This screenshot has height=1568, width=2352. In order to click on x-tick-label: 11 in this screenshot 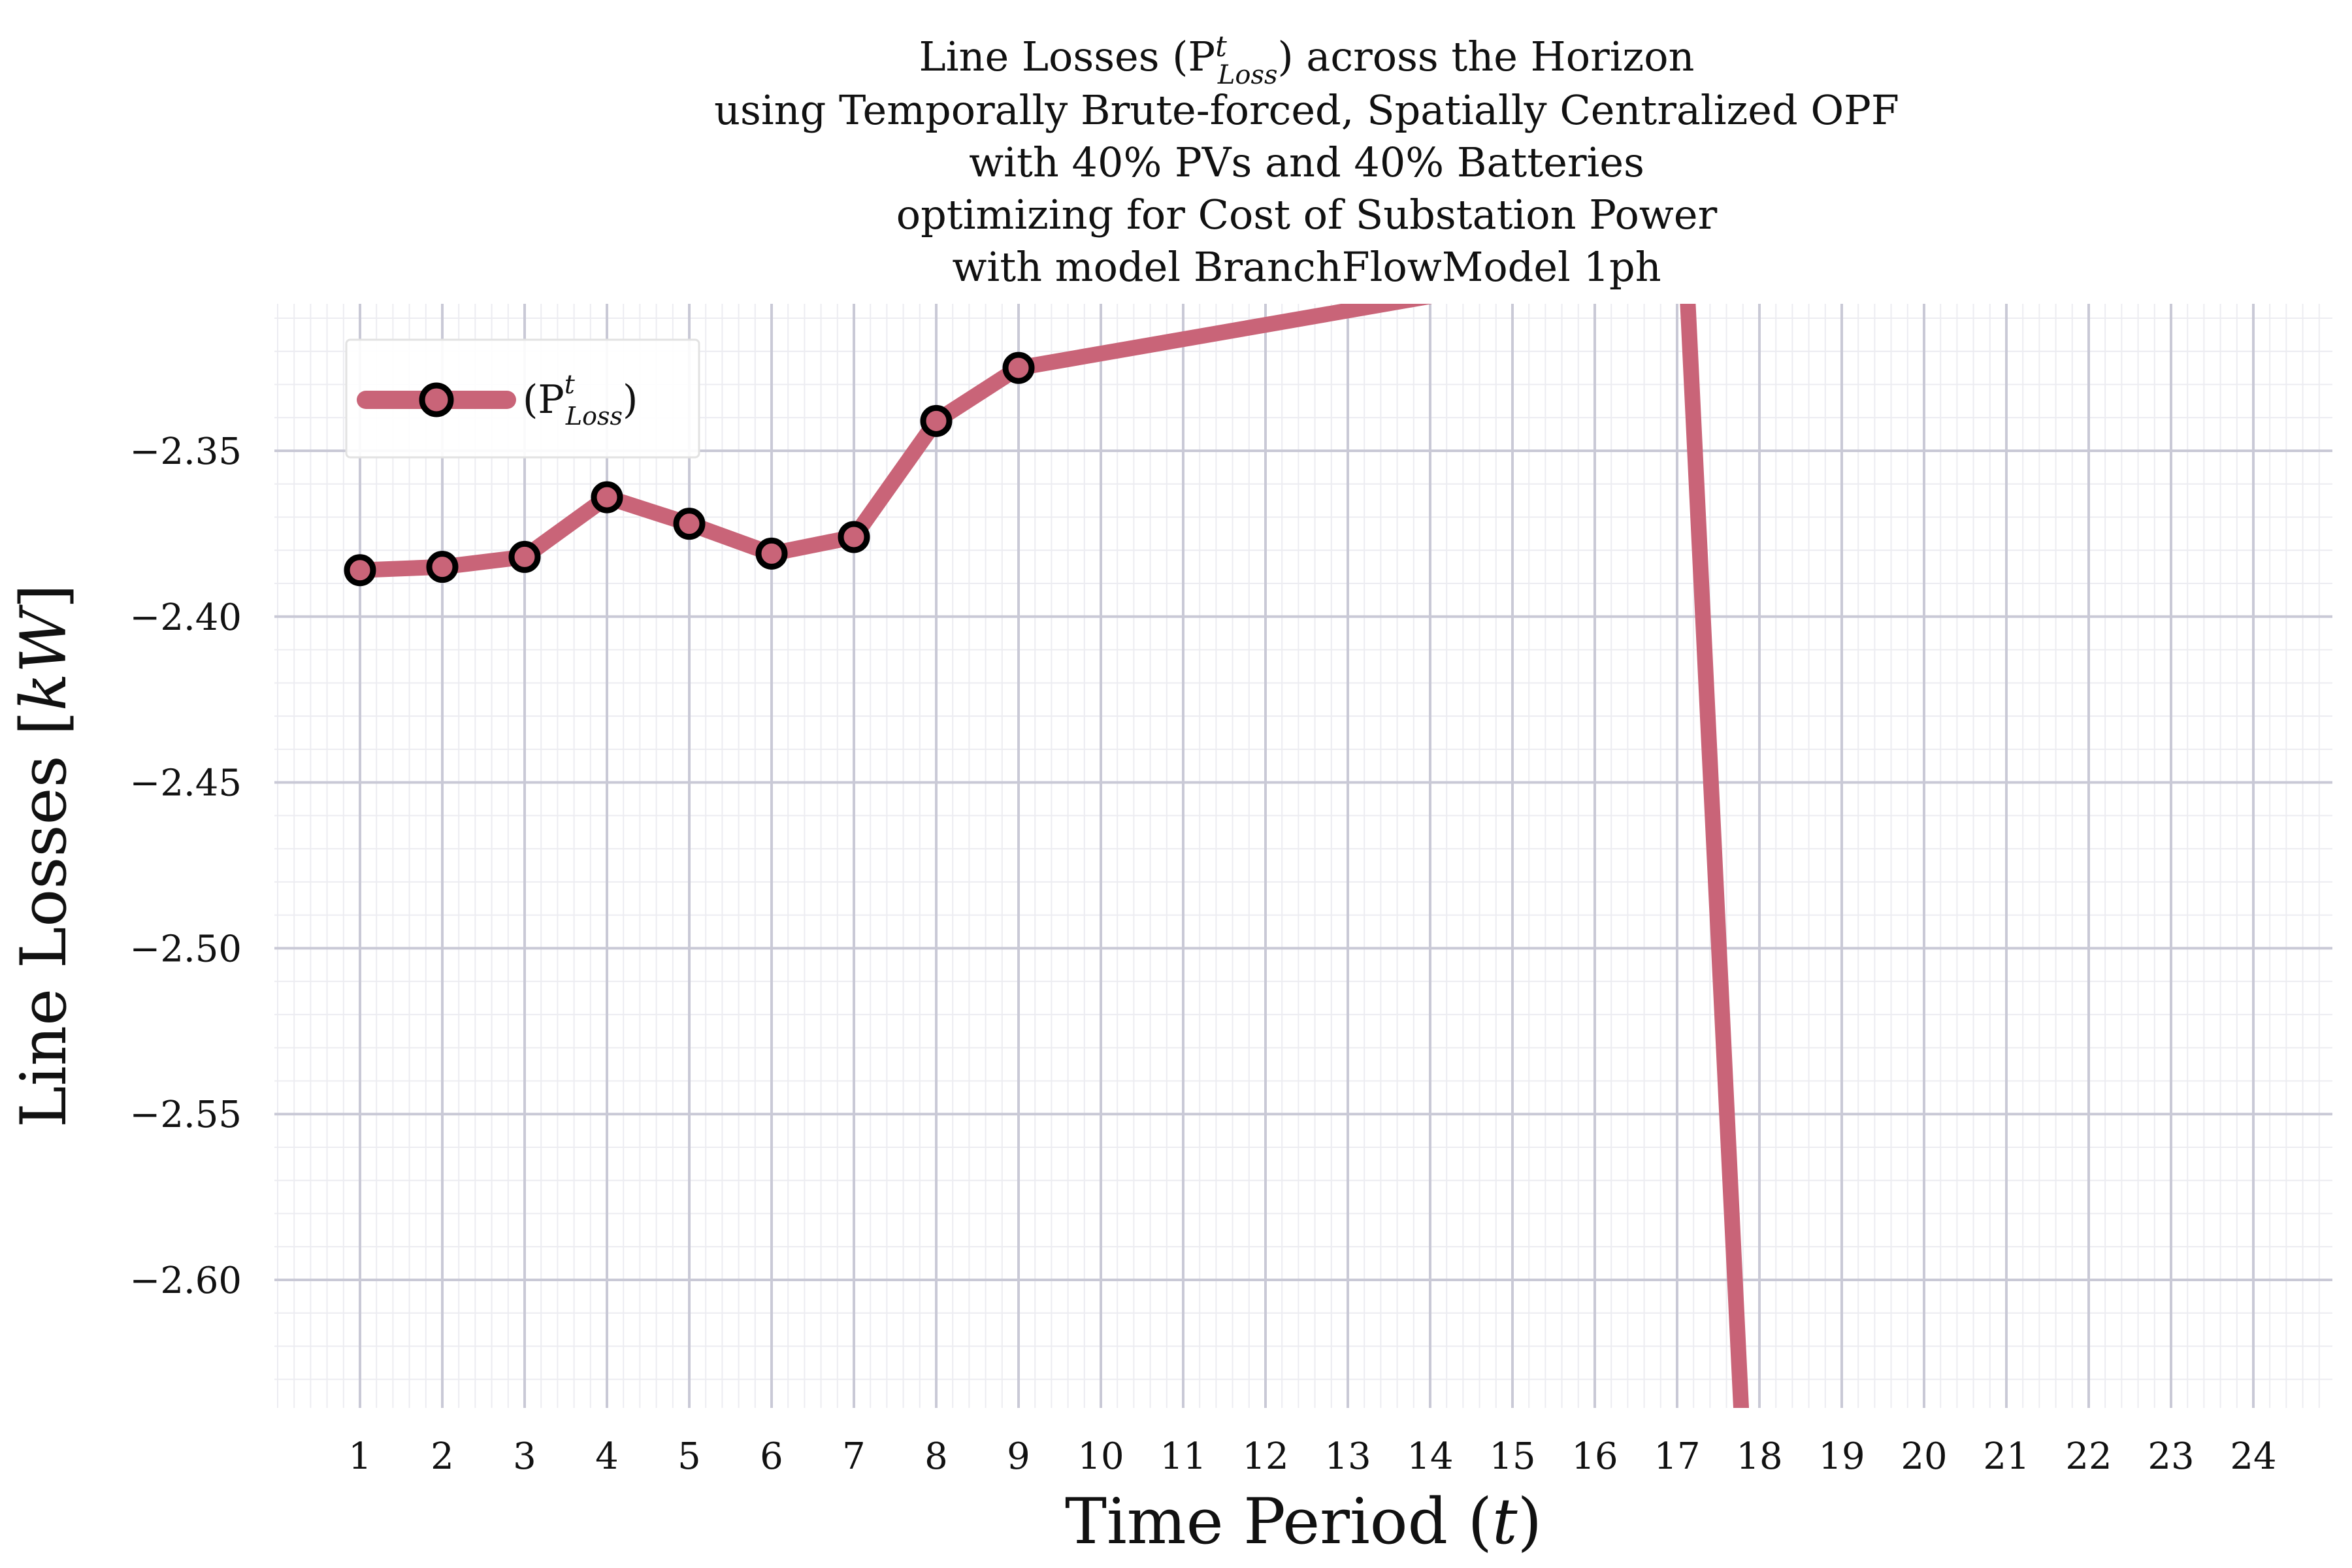, I will do `click(1183, 1456)`.